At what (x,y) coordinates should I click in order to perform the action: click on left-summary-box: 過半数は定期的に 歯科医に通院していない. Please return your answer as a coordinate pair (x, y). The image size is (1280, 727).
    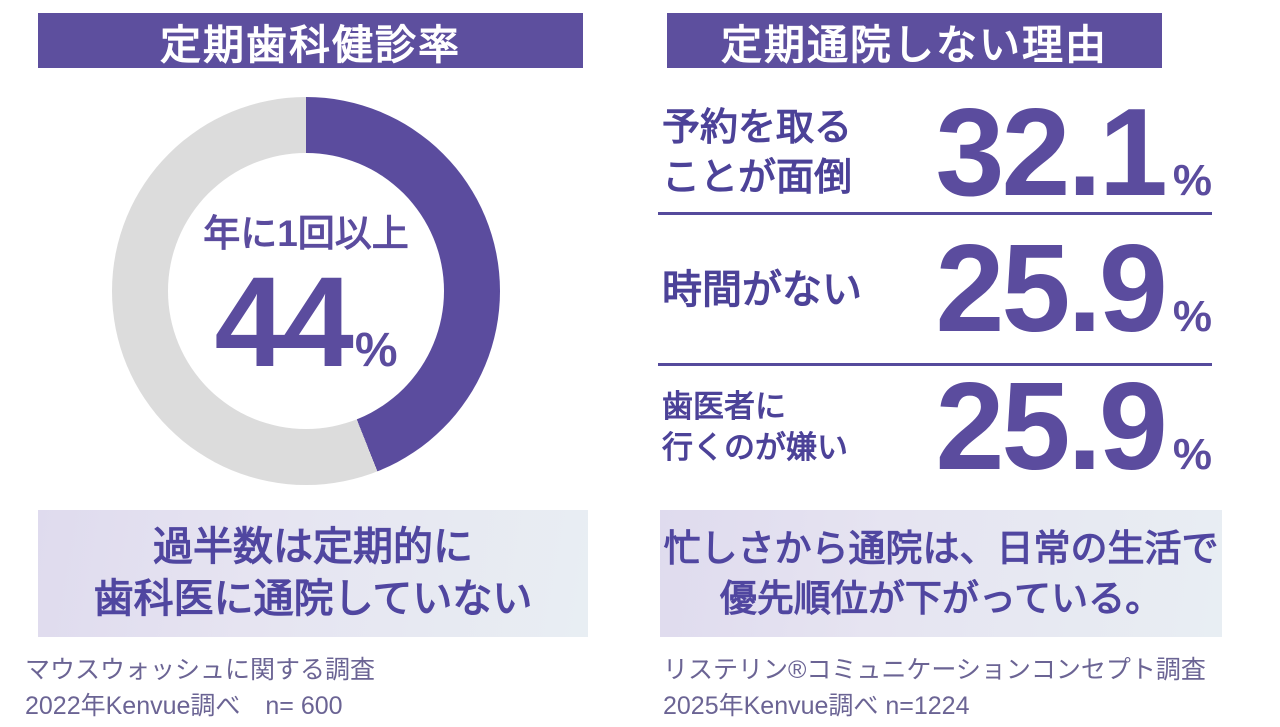
    Looking at the image, I should click on (313, 573).